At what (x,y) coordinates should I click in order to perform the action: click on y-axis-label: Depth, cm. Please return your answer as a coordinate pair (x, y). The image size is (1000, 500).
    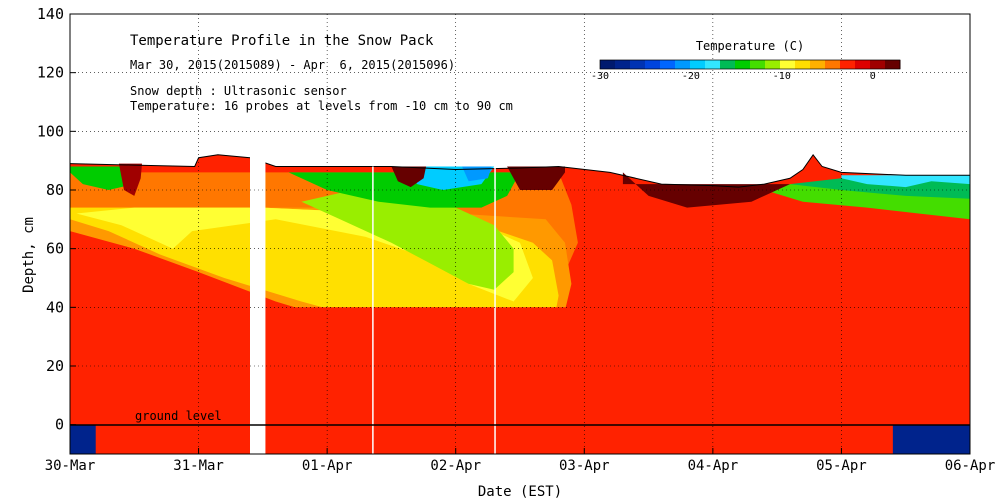
    Looking at the image, I should click on (29, 255).